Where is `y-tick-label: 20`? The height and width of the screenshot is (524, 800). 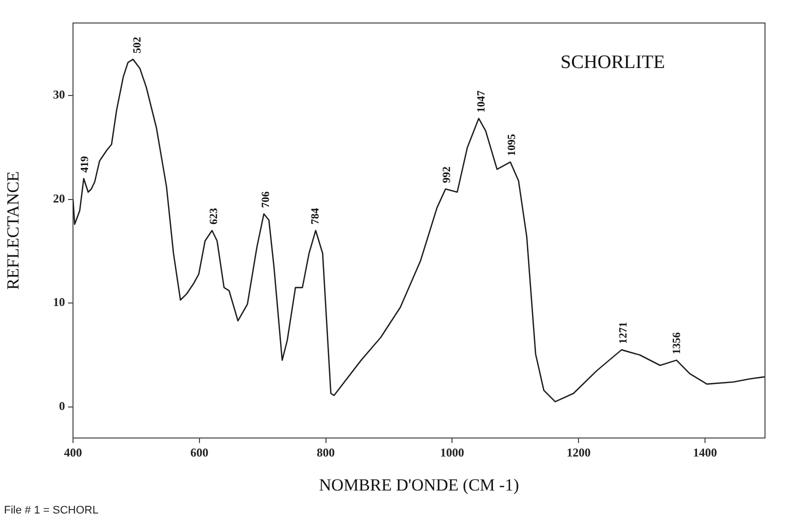 y-tick-label: 20 is located at coordinates (59, 198).